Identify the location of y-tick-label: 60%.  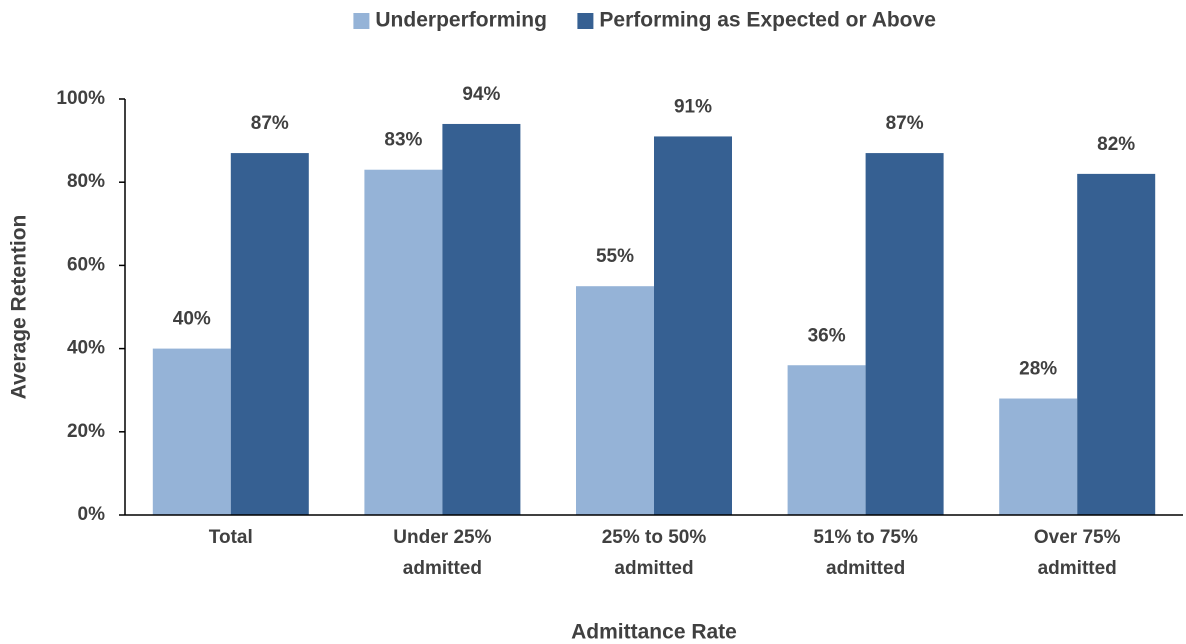
(86, 264).